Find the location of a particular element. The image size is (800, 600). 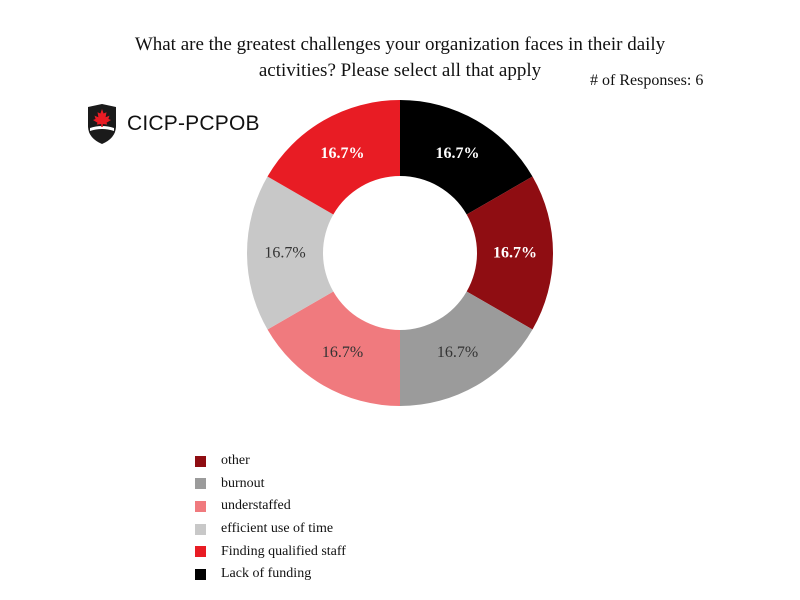

legend-item: Lack of funding is located at coordinates (270, 574).